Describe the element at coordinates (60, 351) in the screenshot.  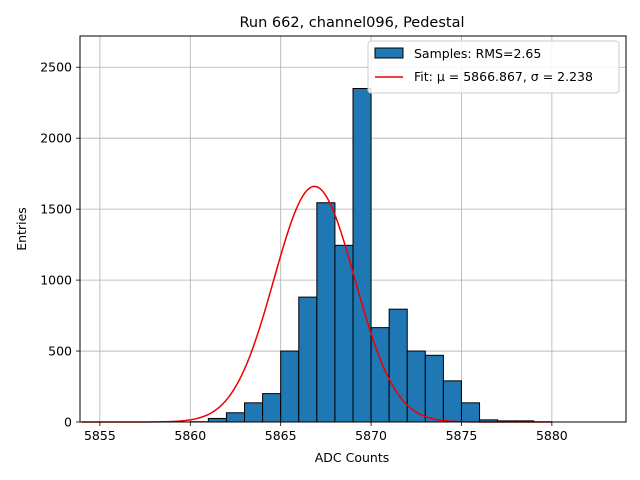
I see `y-tick-label: 500` at that location.